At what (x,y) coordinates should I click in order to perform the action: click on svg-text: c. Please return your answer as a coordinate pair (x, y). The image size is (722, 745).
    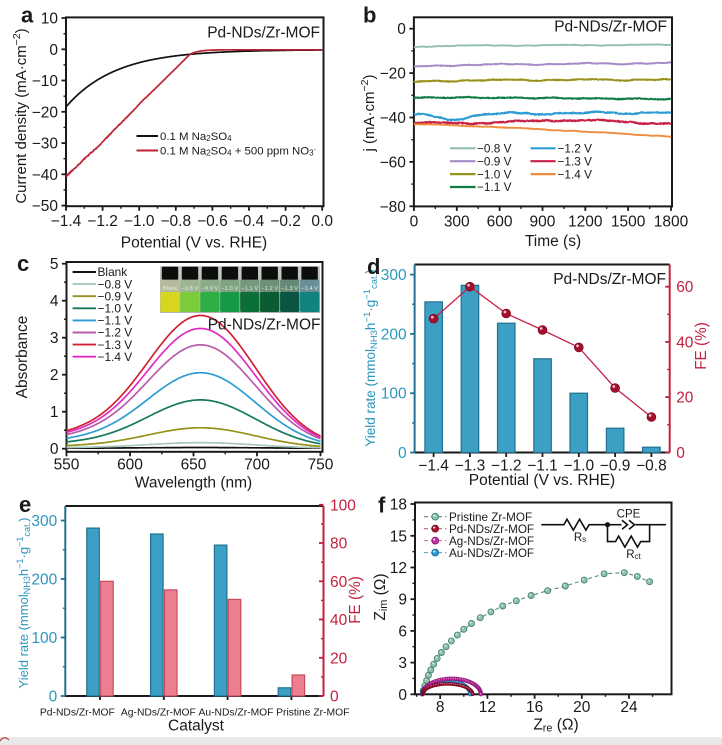
    Looking at the image, I should click on (23, 263).